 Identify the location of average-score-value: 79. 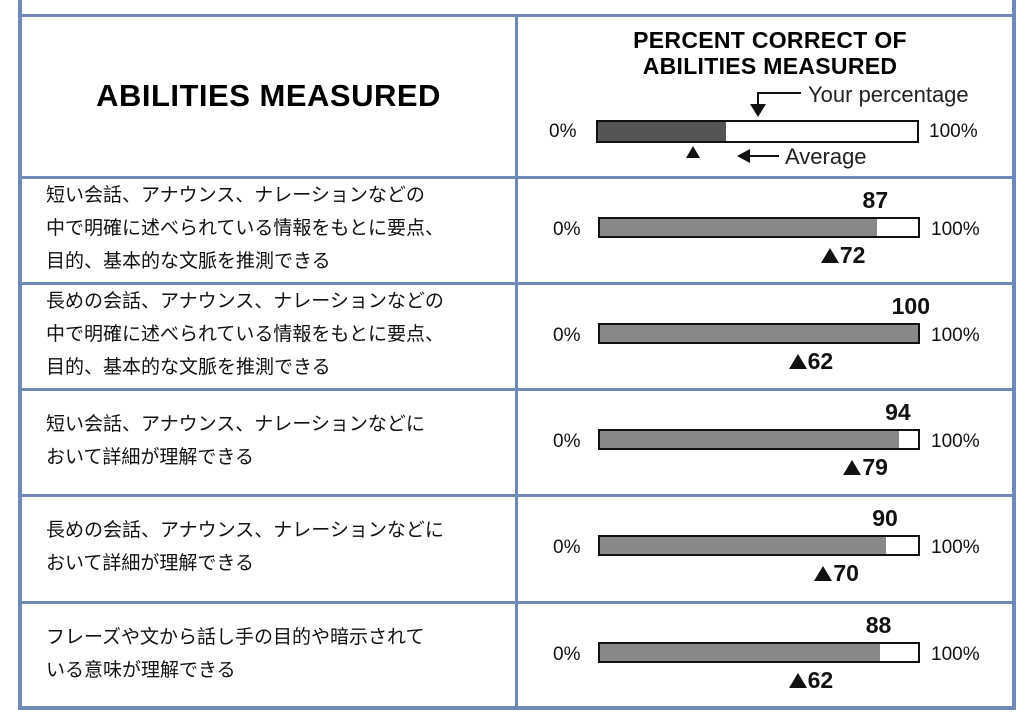
(875, 467).